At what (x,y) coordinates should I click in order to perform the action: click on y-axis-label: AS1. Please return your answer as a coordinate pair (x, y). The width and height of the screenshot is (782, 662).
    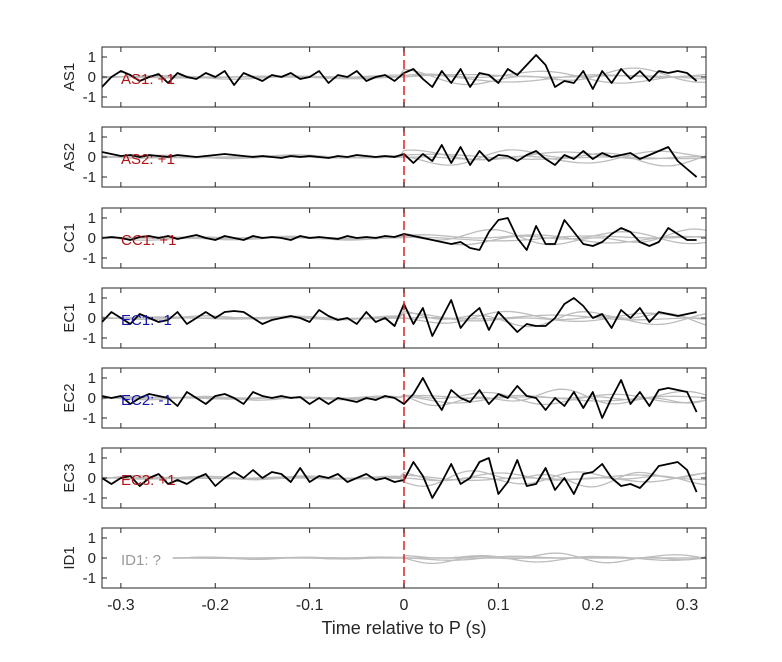
    Looking at the image, I should click on (69, 77).